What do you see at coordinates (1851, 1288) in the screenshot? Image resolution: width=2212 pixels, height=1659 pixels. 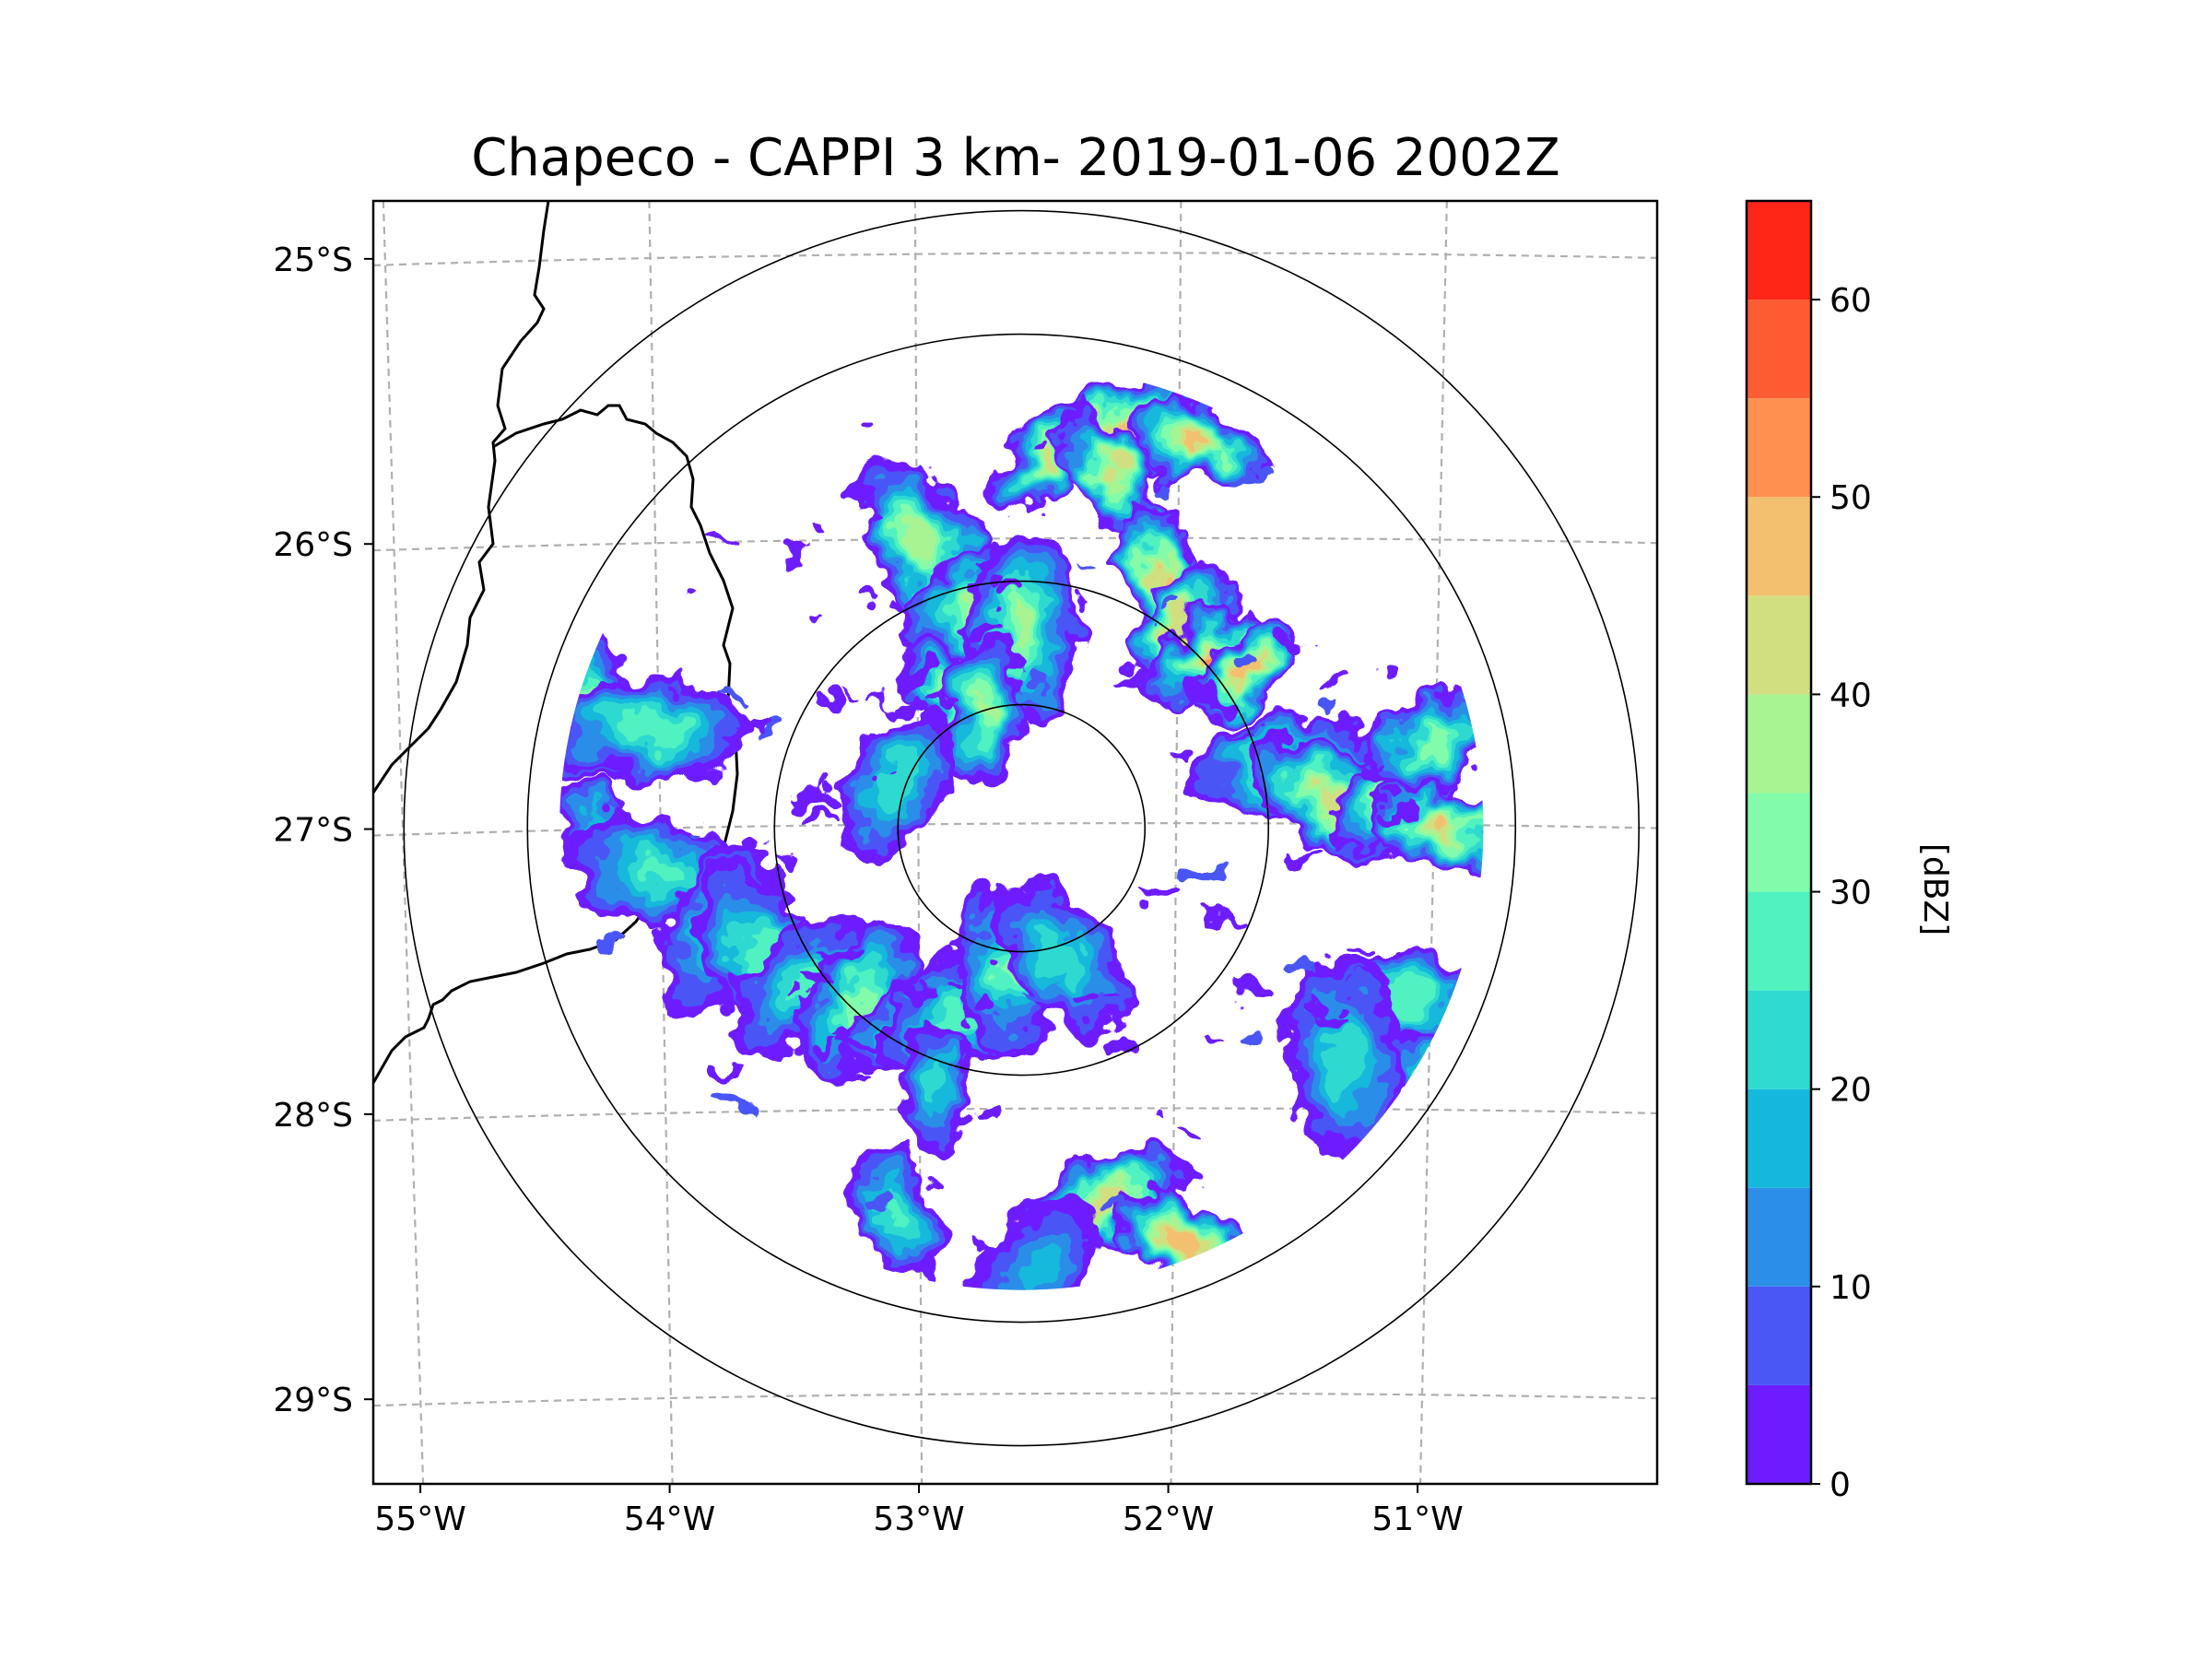 I see `colorbar-tick-label: 10` at bounding box center [1851, 1288].